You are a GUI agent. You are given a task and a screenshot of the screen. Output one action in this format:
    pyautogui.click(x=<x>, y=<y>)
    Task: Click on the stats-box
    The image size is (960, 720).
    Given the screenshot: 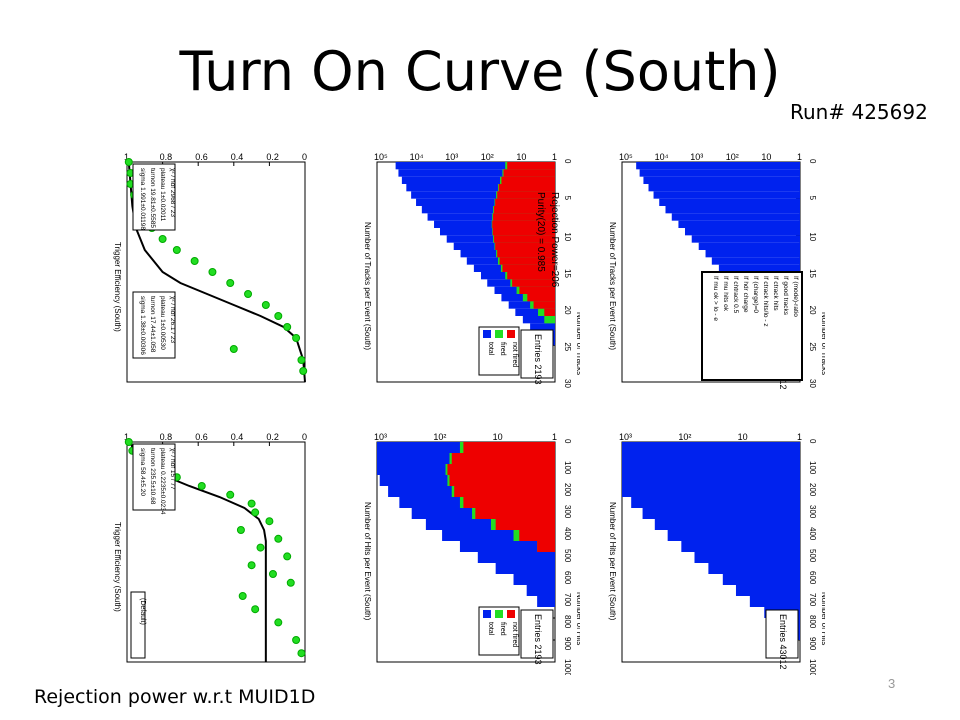 What is the action you would take?
    pyautogui.click(x=537, y=634)
    